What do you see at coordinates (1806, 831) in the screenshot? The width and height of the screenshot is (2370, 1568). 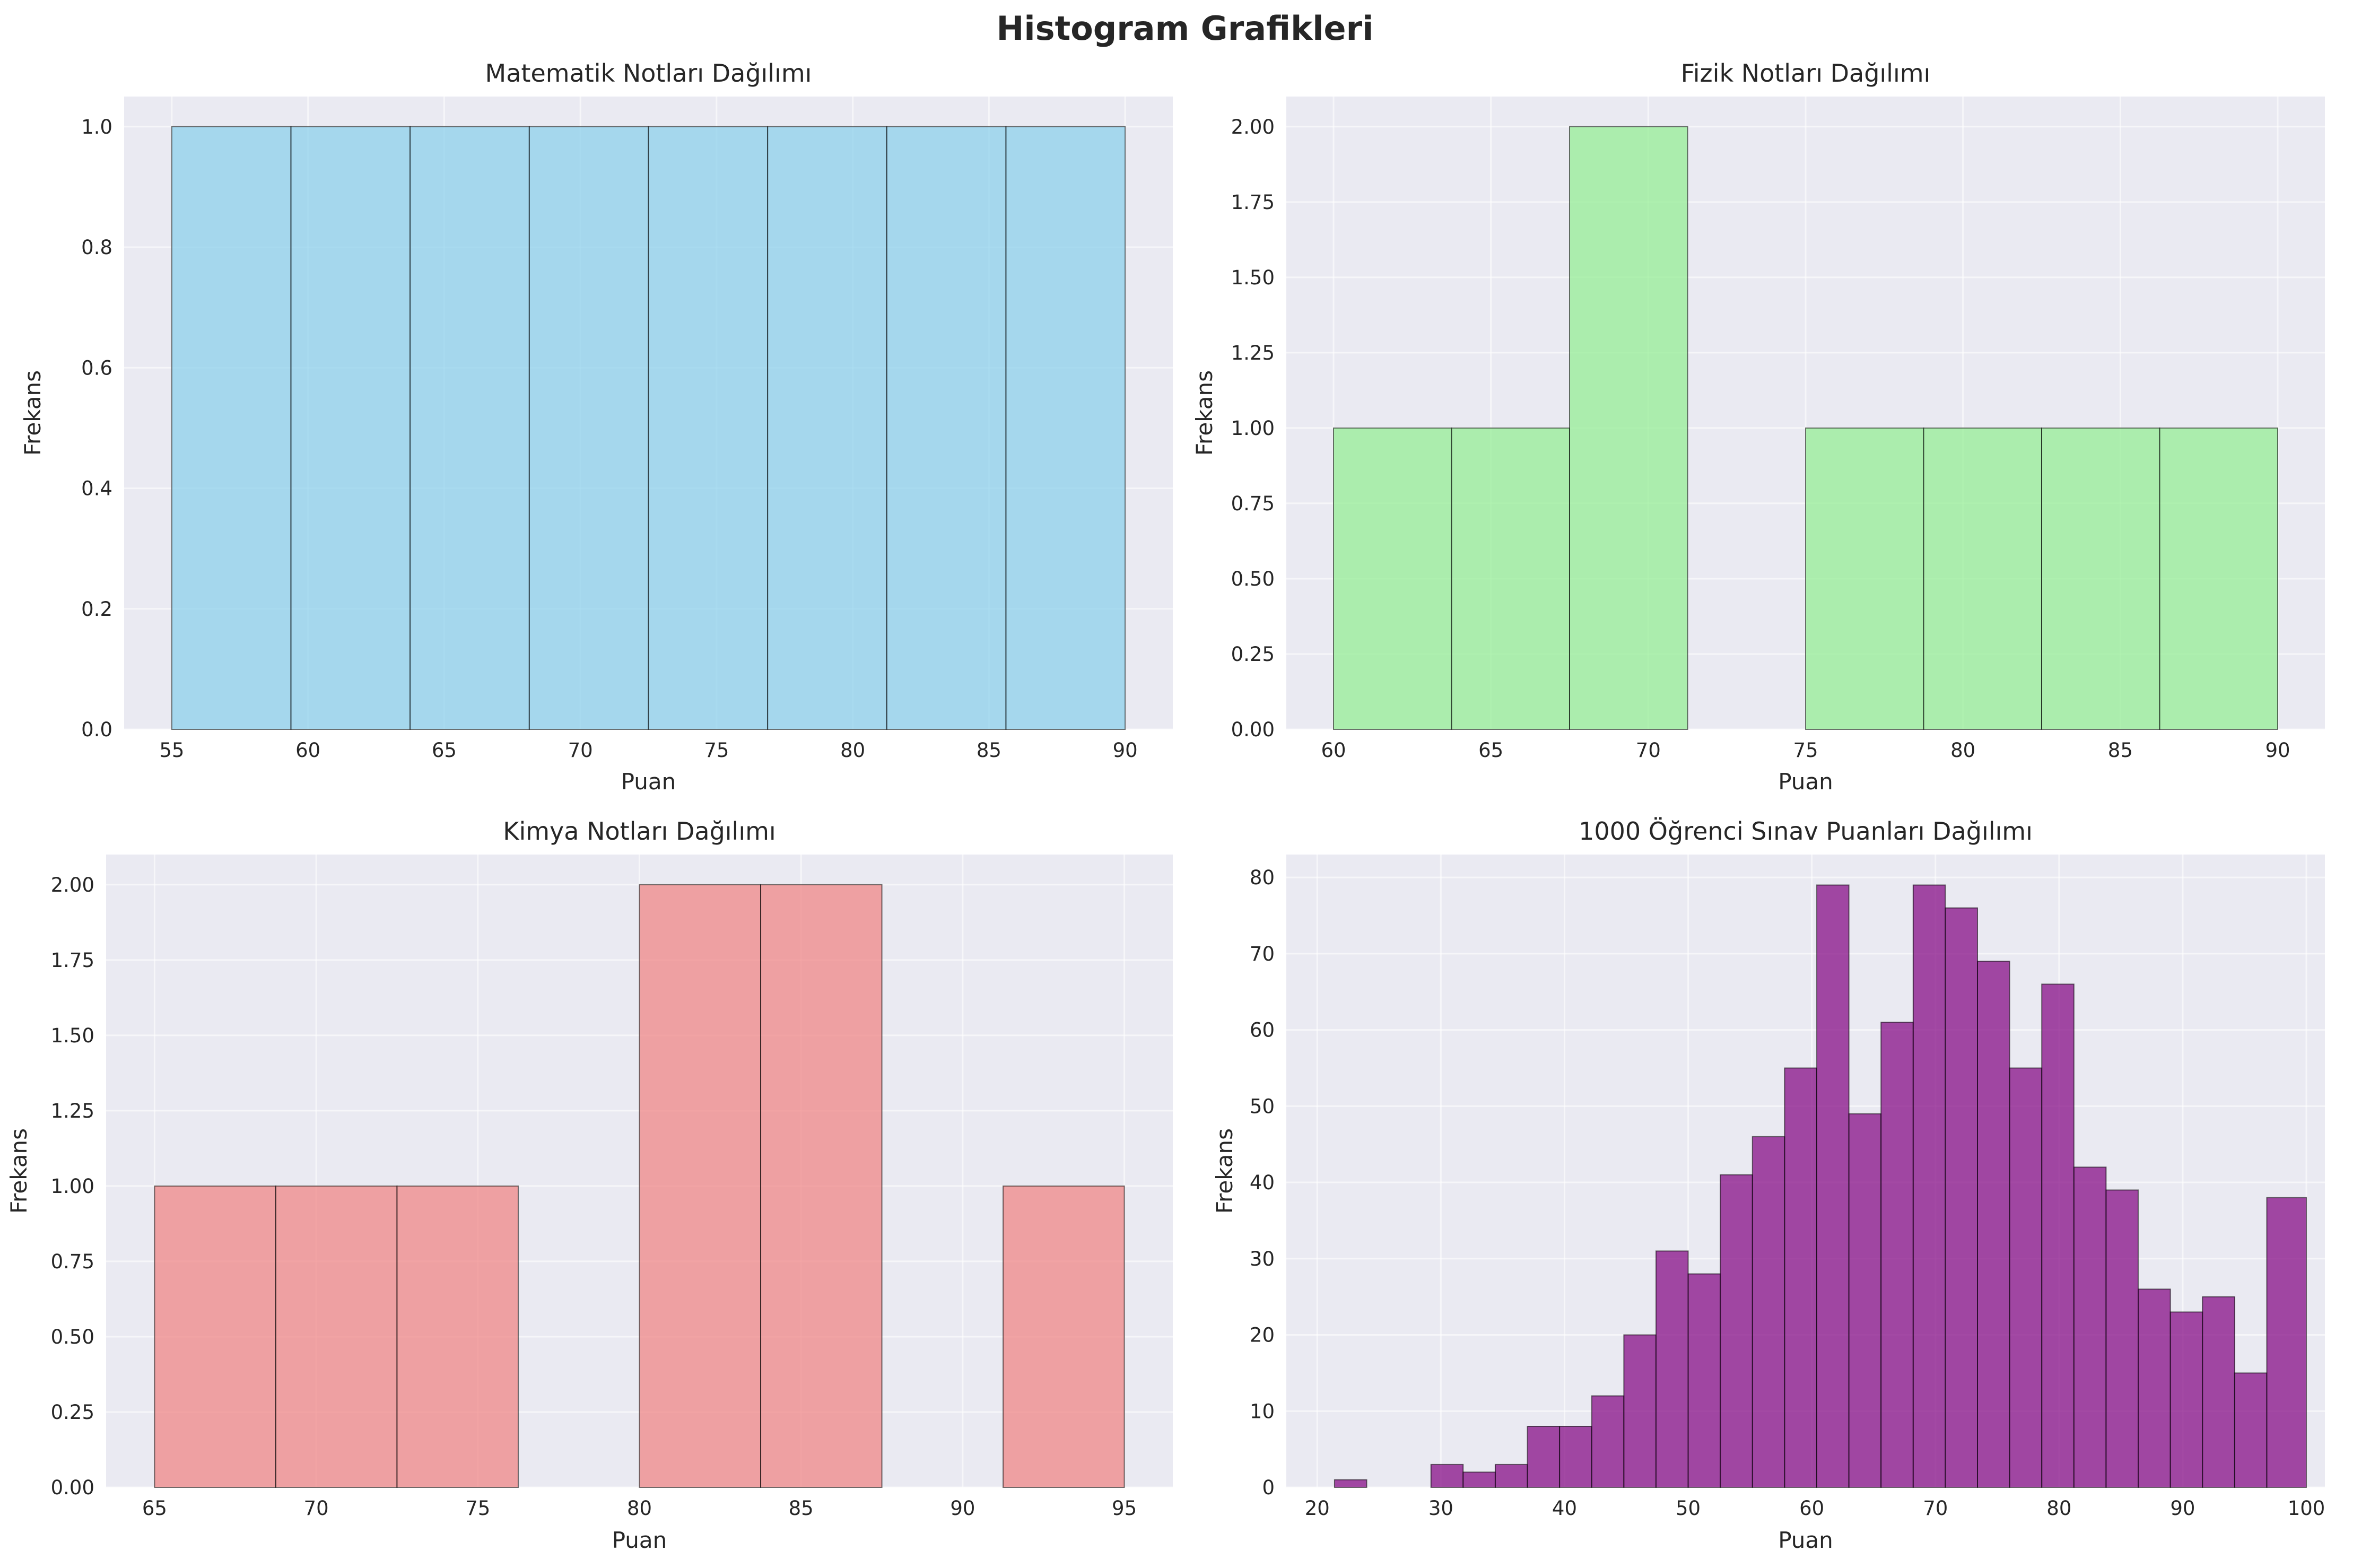 I see `panel-title: 1000 Öğrenci Sınav Puanları Dağılımı` at bounding box center [1806, 831].